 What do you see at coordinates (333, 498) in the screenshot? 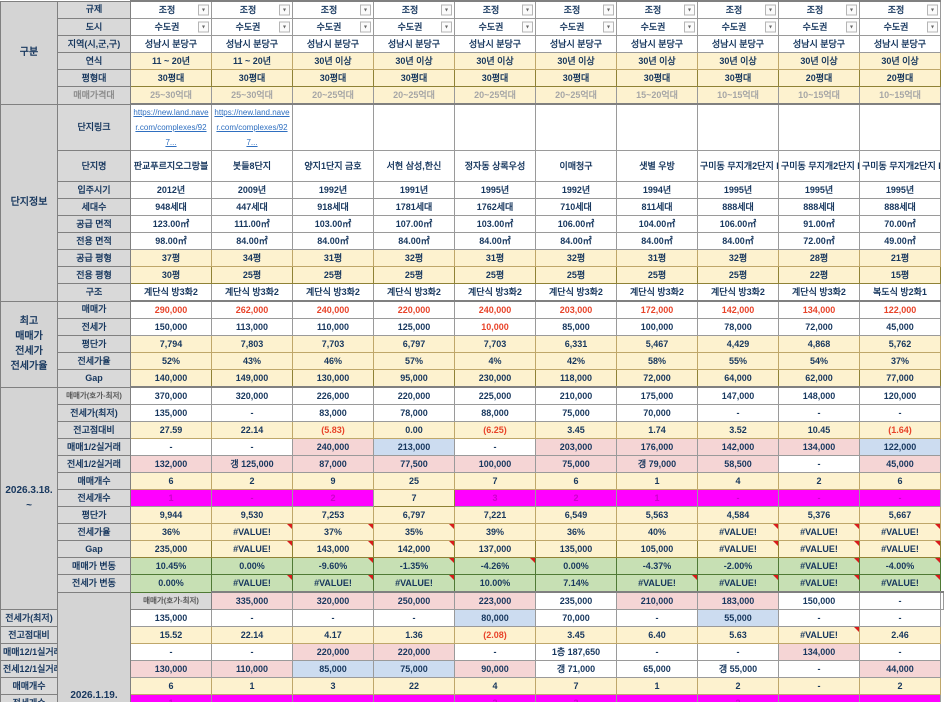
I see `jeonse-gaesu: 2` at bounding box center [333, 498].